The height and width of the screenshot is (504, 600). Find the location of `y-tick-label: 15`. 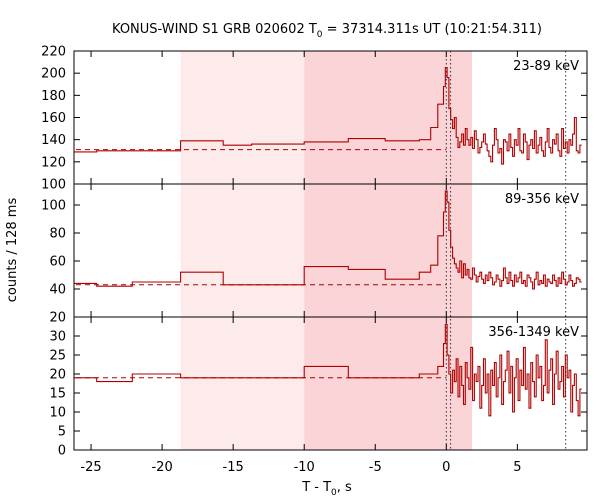

y-tick-label: 15 is located at coordinates (57, 394).